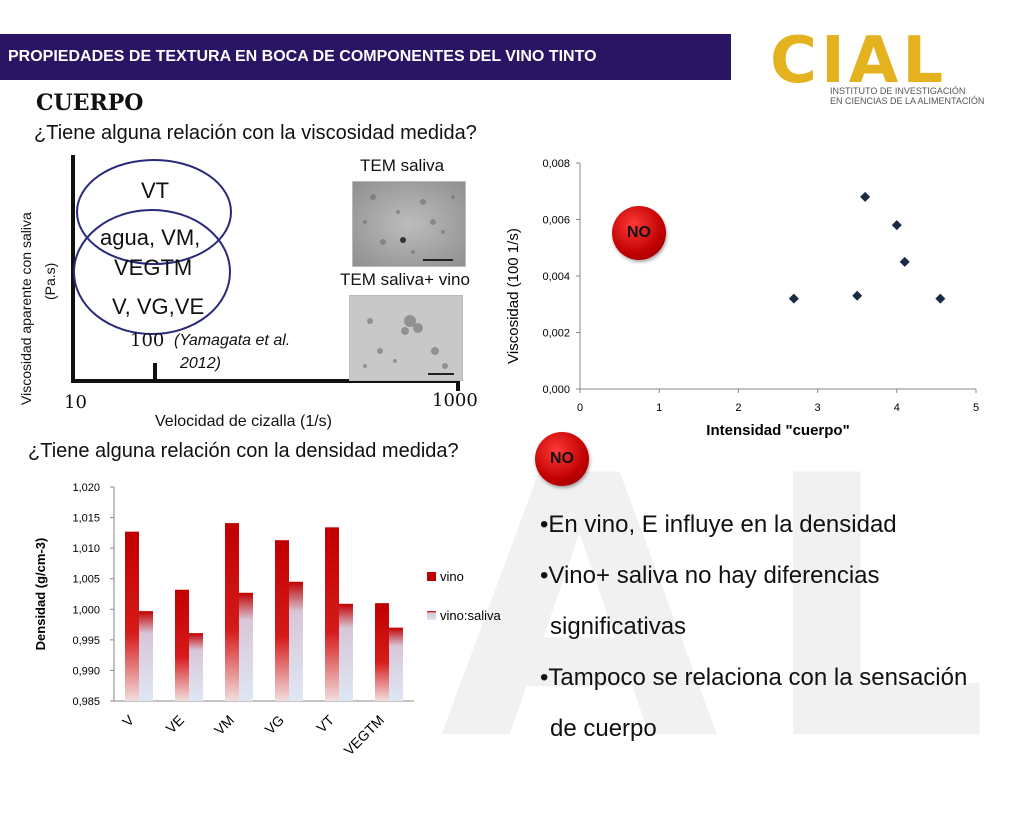  What do you see at coordinates (431, 615) in the screenshot?
I see `legend-swatch-vino-saliva` at bounding box center [431, 615].